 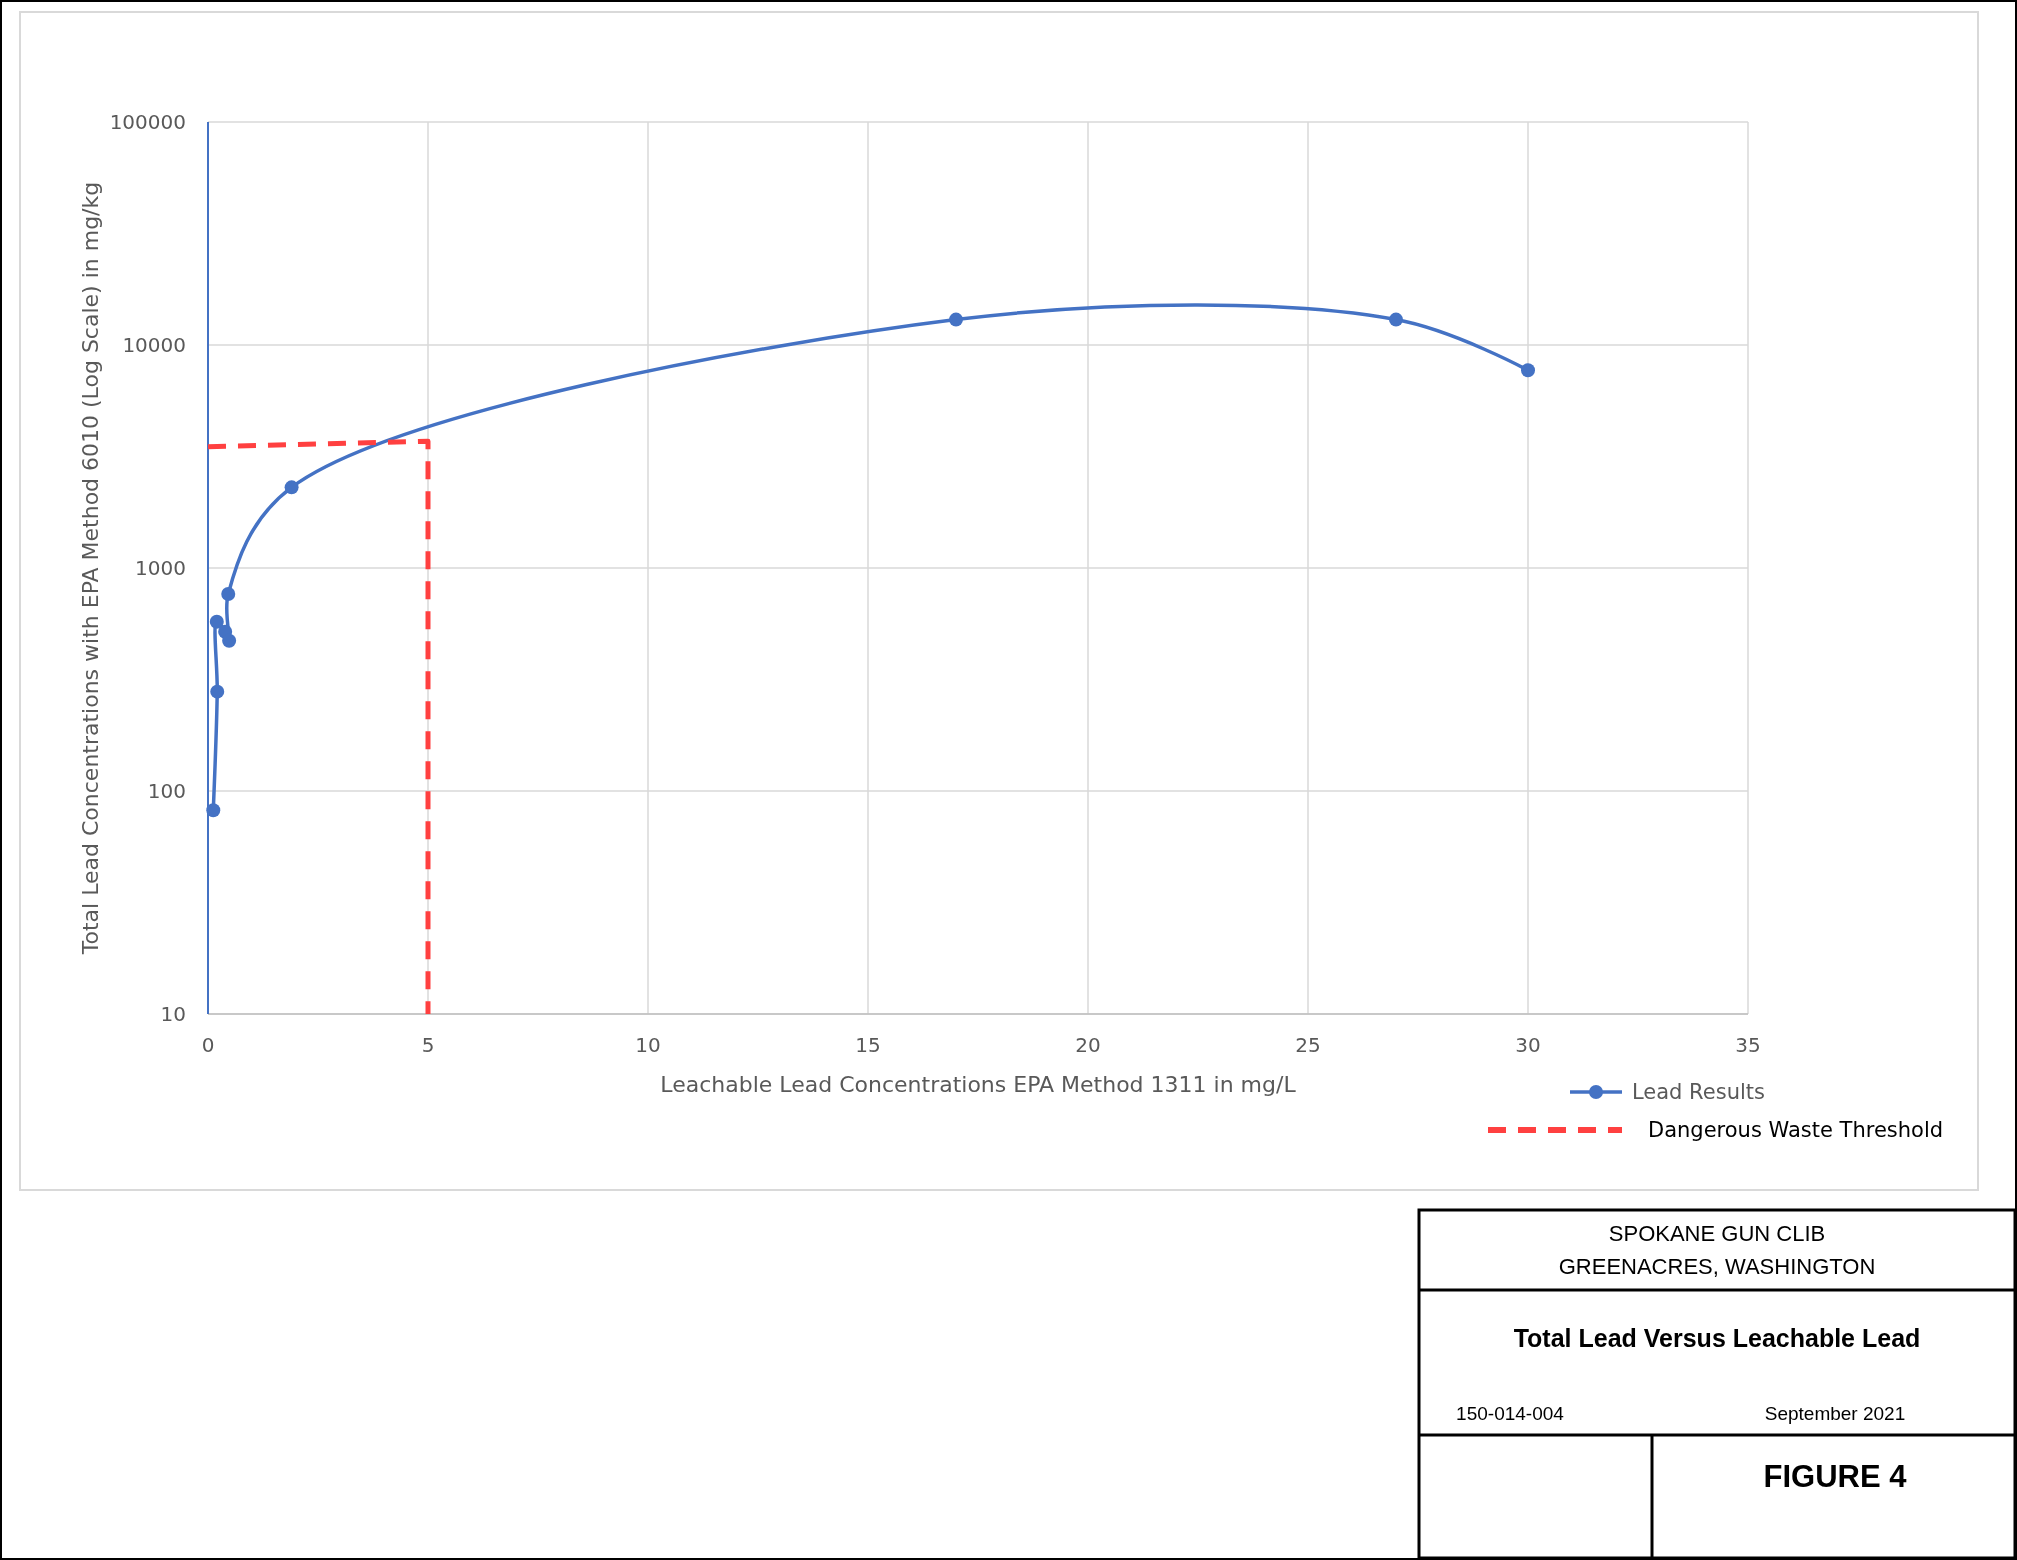 I want to click on caption: FIGURE 4, so click(x=1835, y=1476).